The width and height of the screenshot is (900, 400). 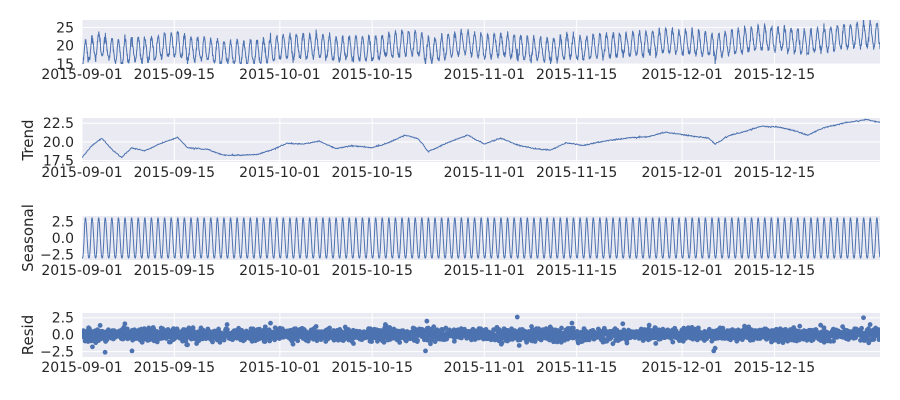 I want to click on seasonal-series-line, so click(x=481, y=238).